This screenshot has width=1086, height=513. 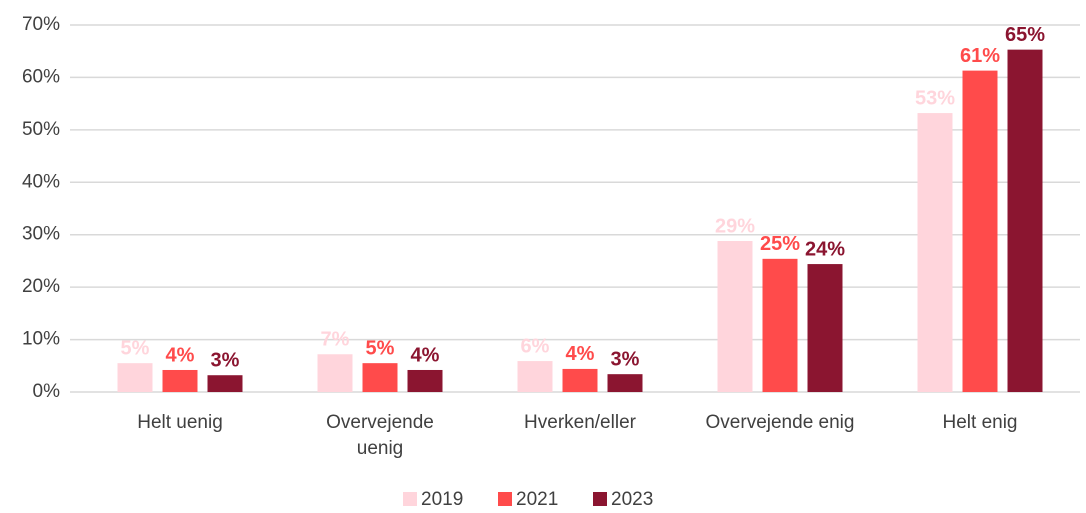 I want to click on data-label: 61%, so click(x=980, y=56).